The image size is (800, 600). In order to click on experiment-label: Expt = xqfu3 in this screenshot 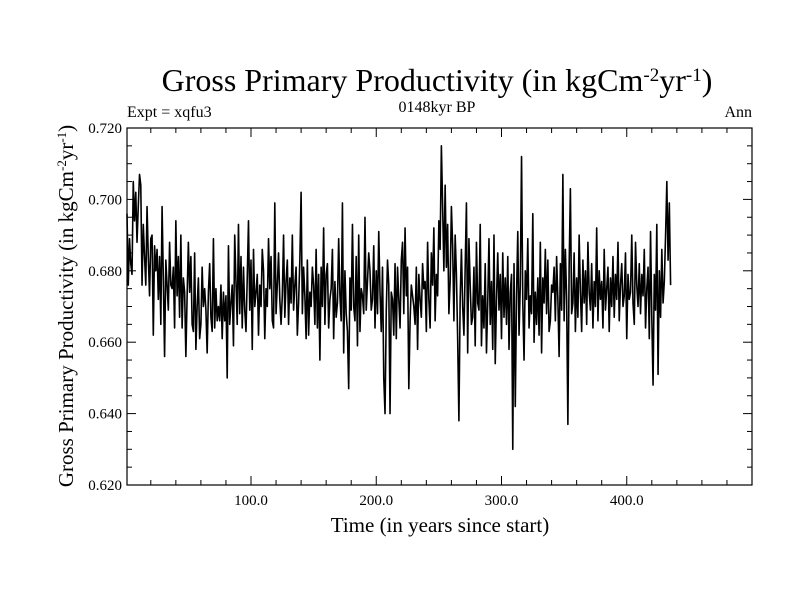, I will do `click(169, 112)`.